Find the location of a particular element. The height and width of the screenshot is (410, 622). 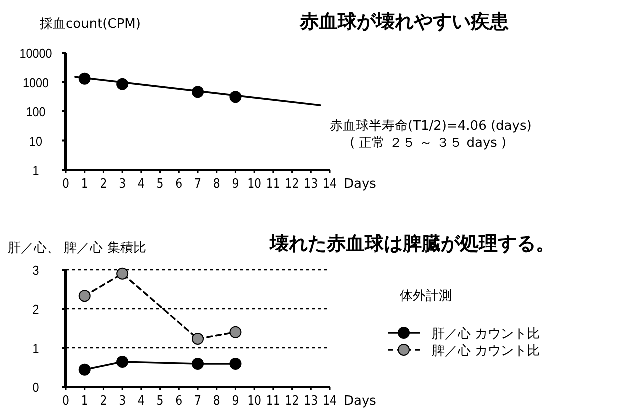

y-tick-label: 1000 is located at coordinates (37, 82).